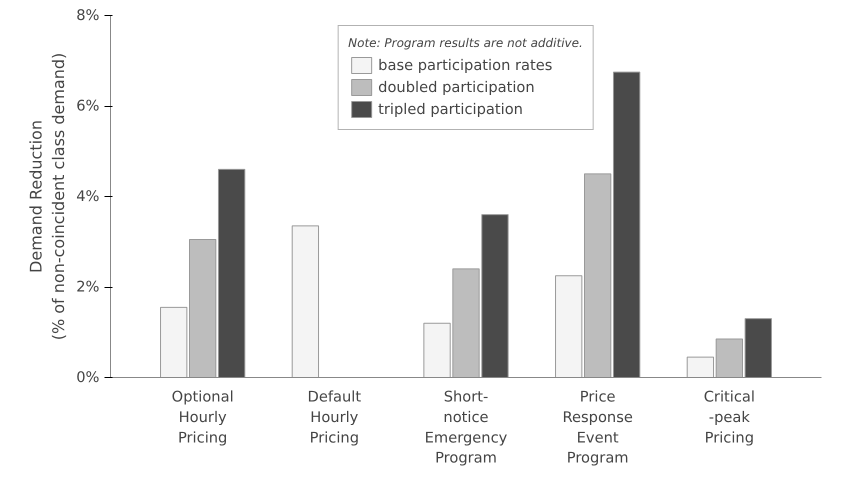  I want to click on y-tick-label: 6%, so click(88, 106).